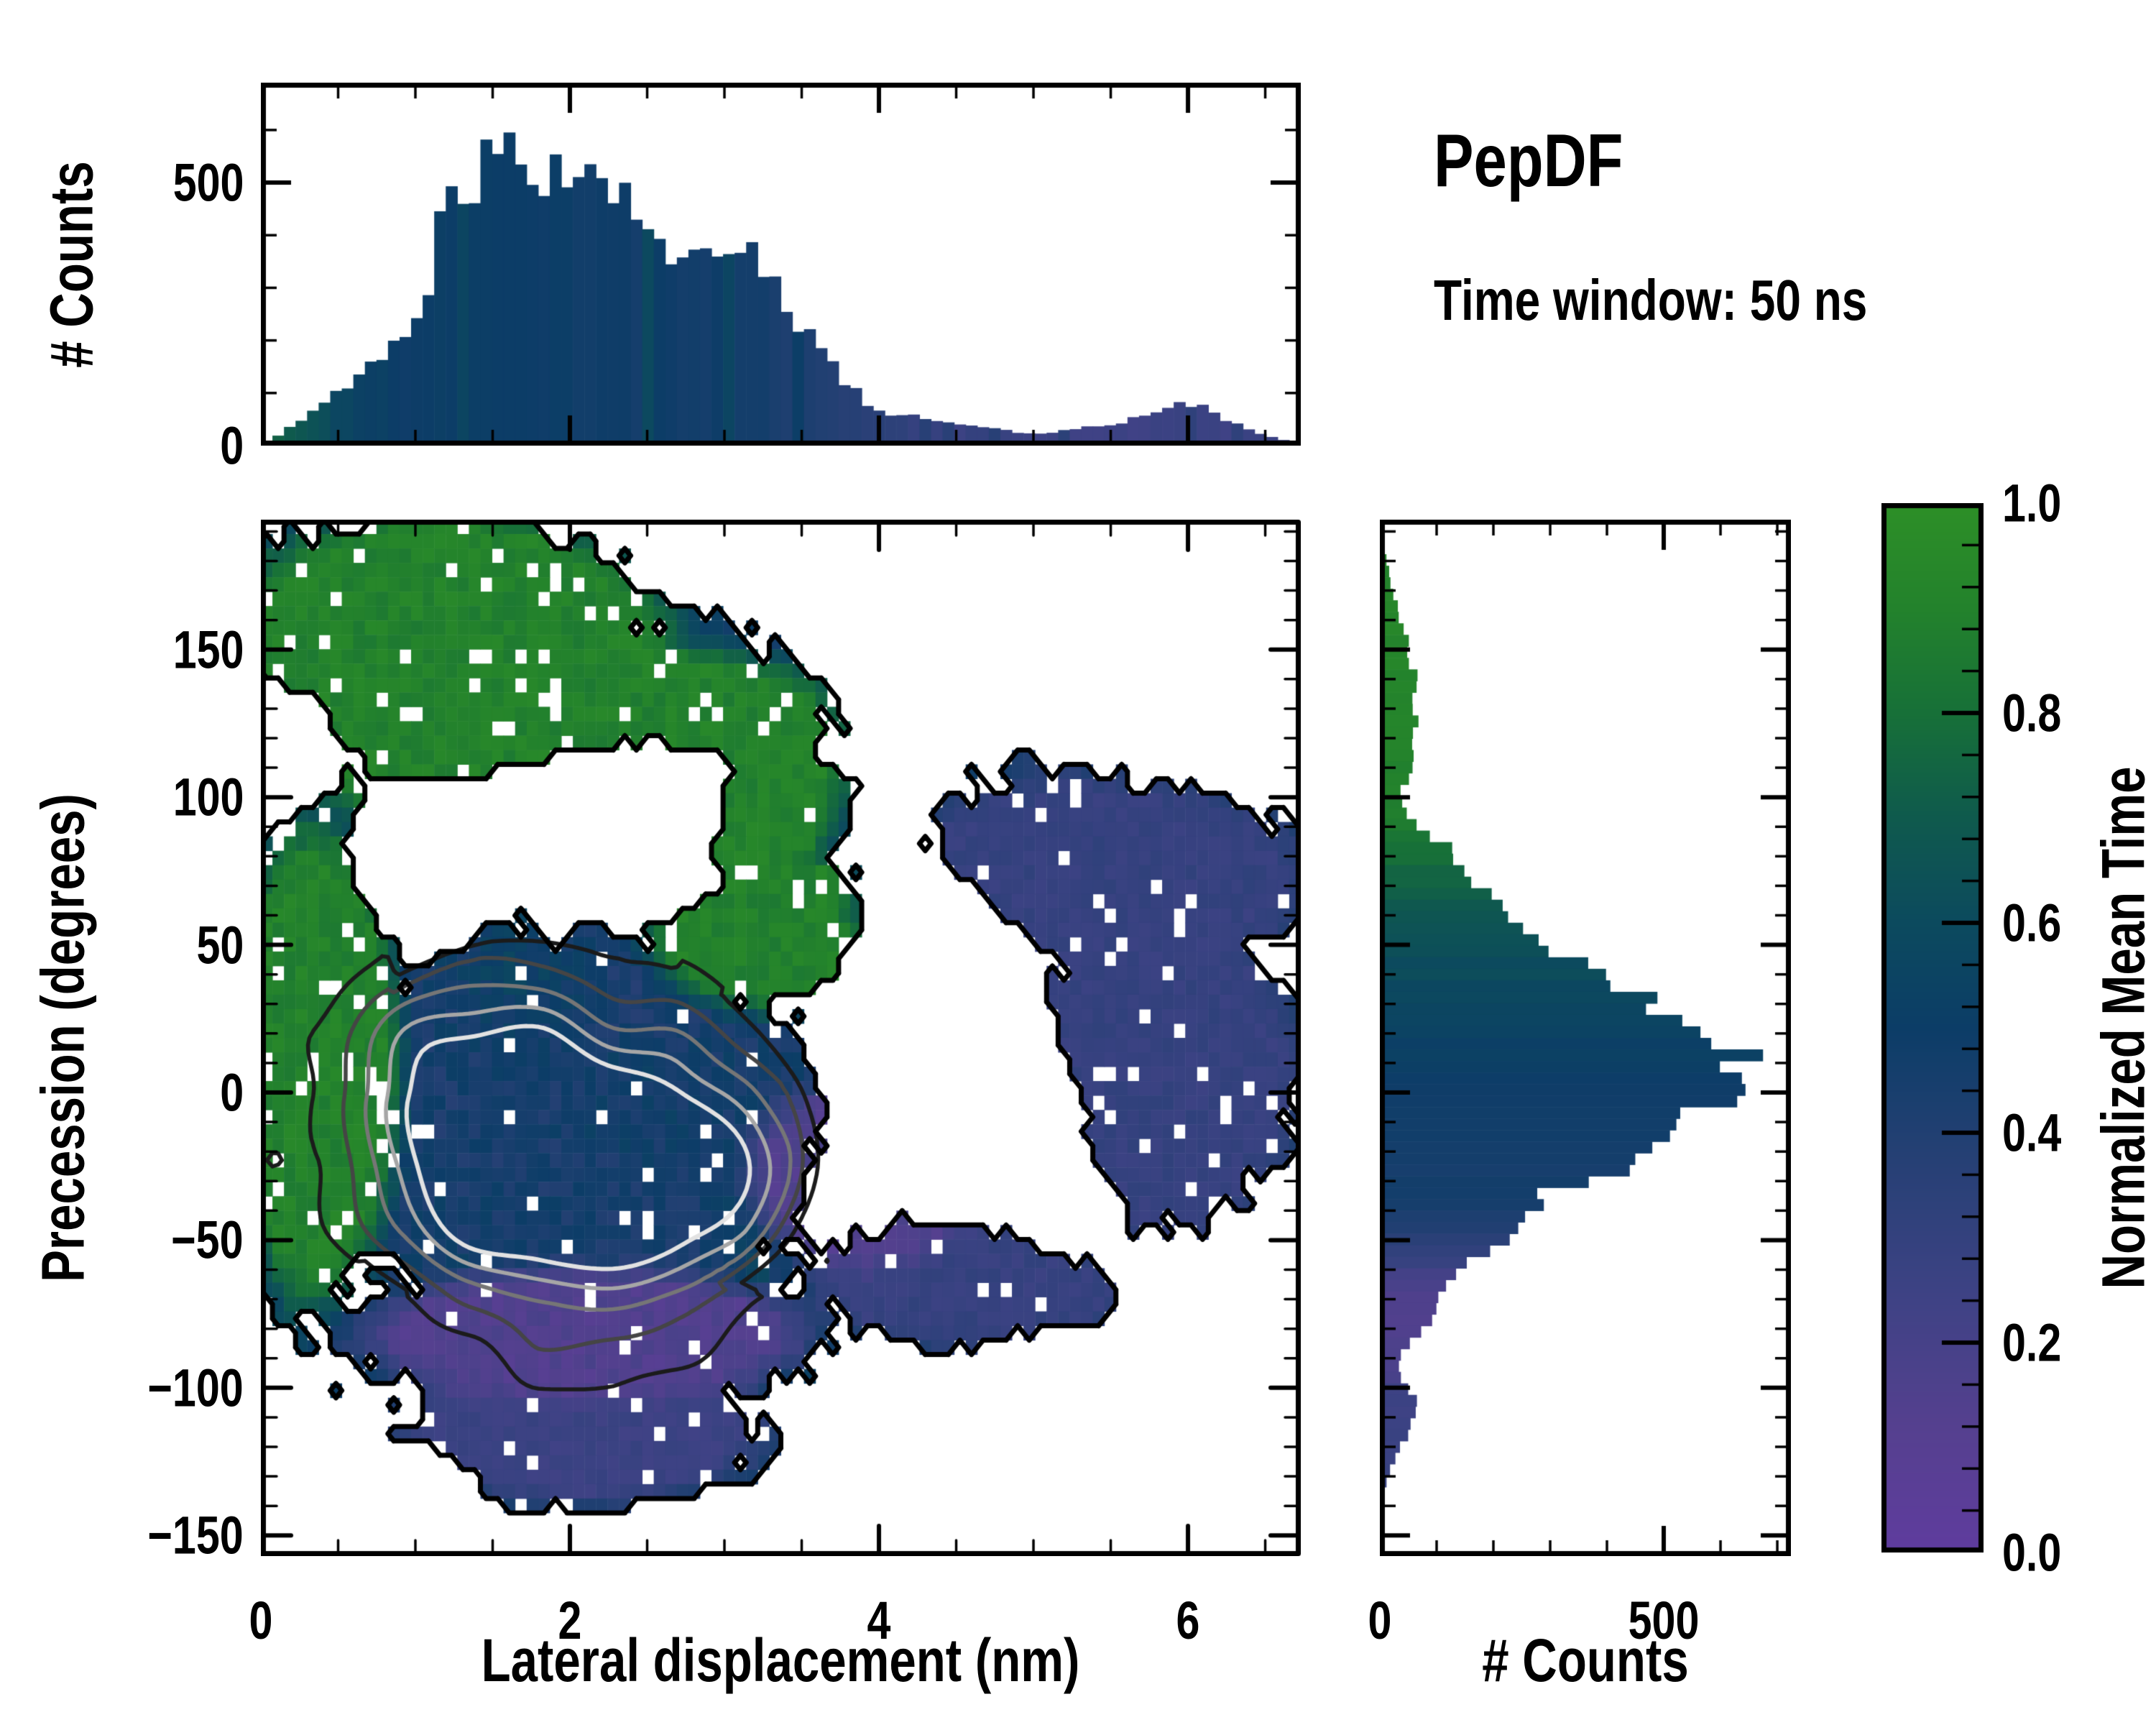 Image resolution: width=2156 pixels, height=1725 pixels. What do you see at coordinates (2032, 1552) in the screenshot?
I see `colorbar-tick-label: 0.0` at bounding box center [2032, 1552].